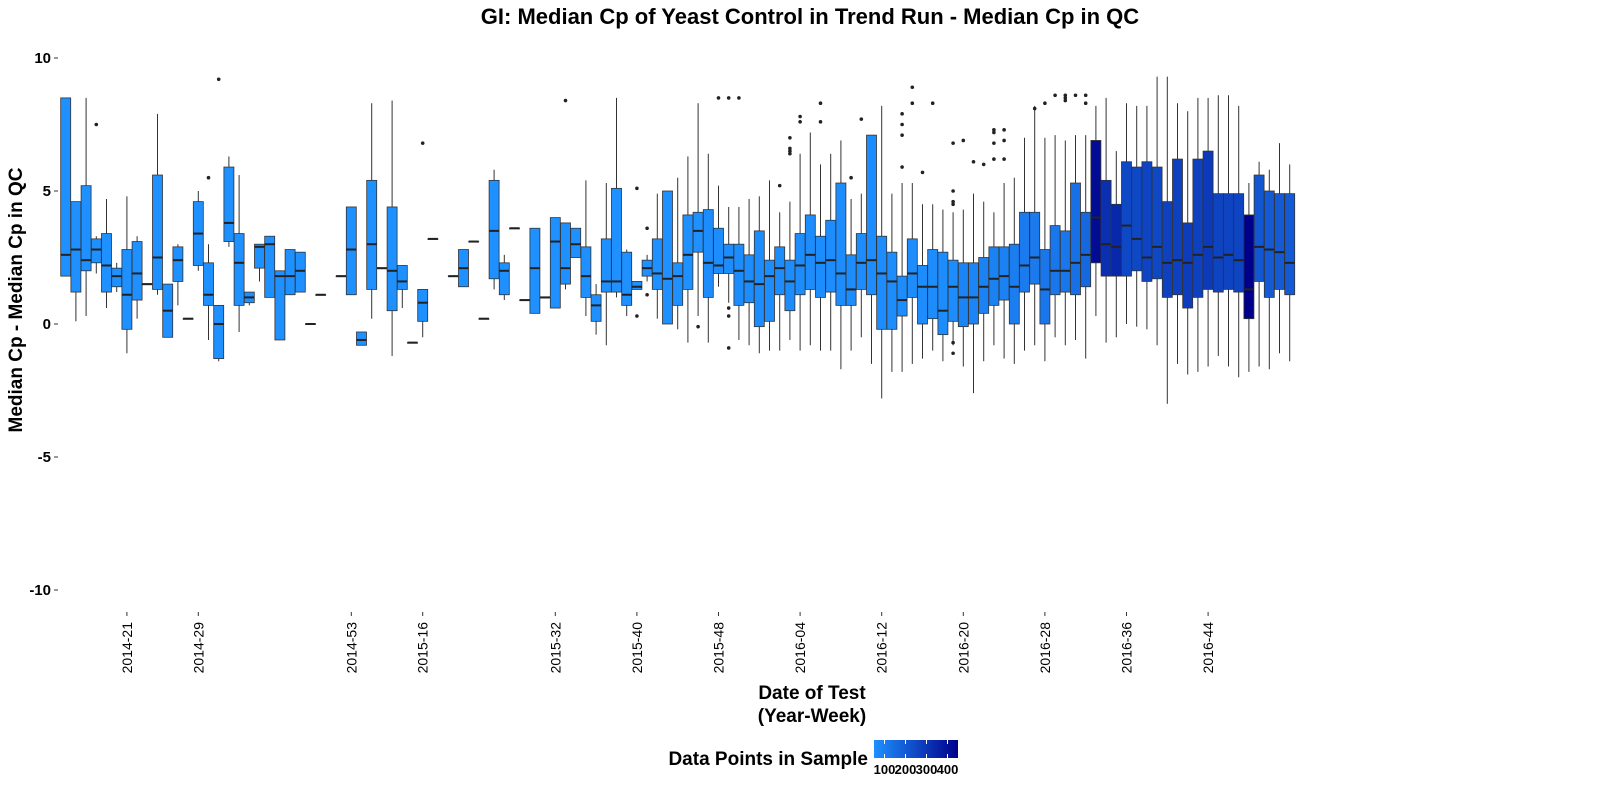 The image size is (1600, 800). I want to click on x-axis-title-line-2: (Year-Week), so click(812, 716).